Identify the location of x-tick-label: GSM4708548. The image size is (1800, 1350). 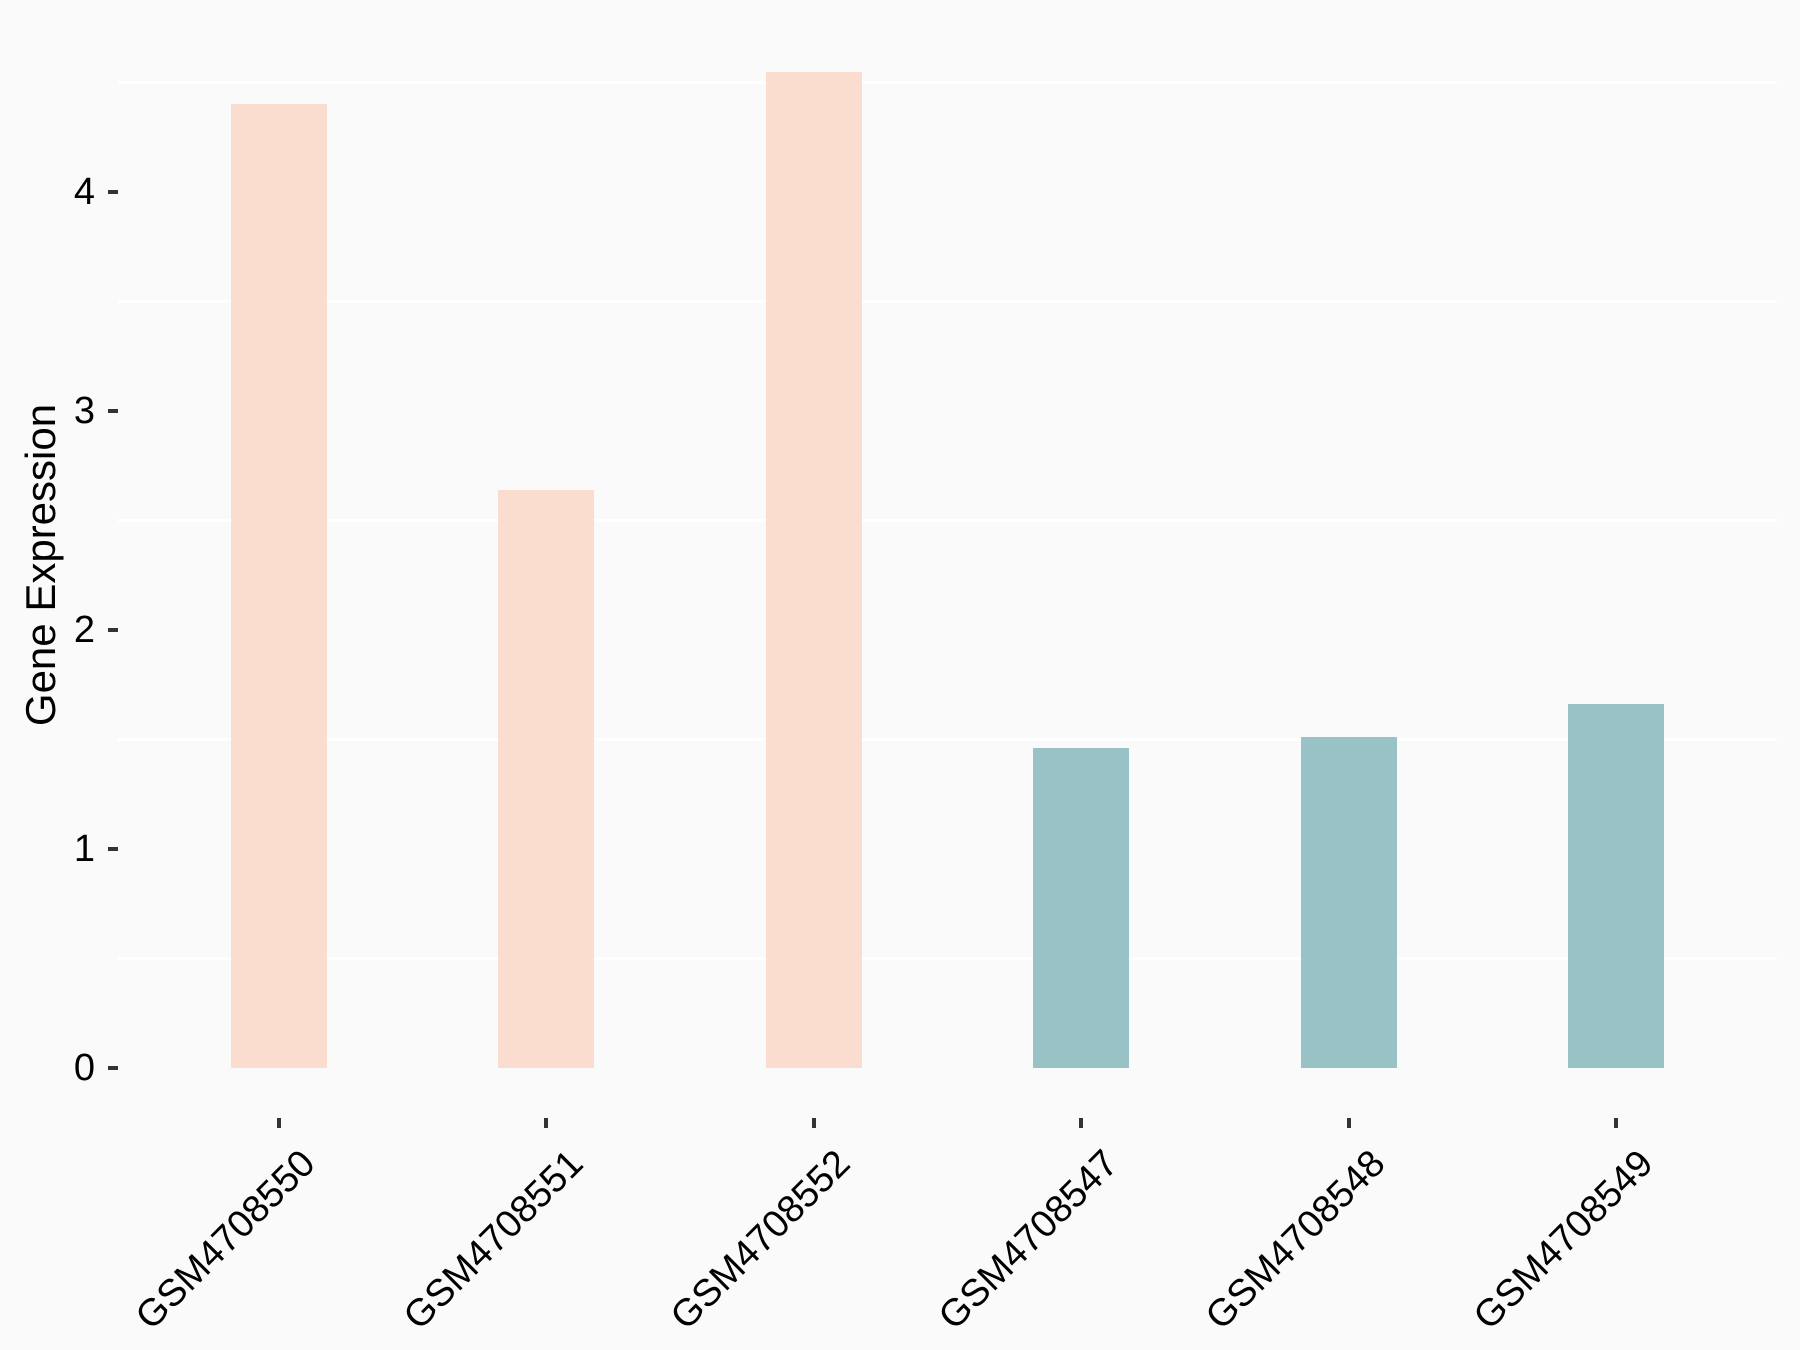
(1296, 1240).